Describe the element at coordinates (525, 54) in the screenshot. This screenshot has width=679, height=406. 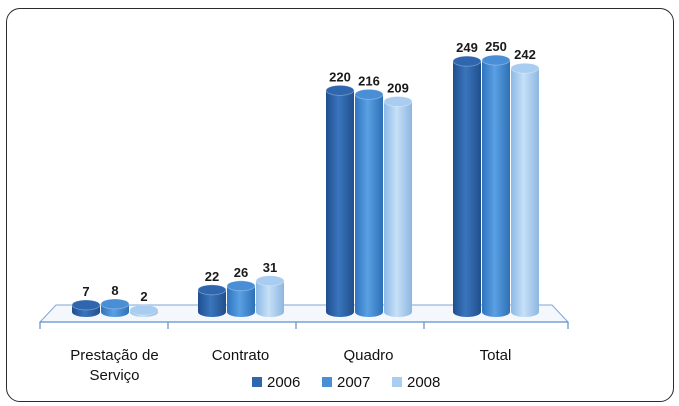
I see `data-label: 242` at that location.